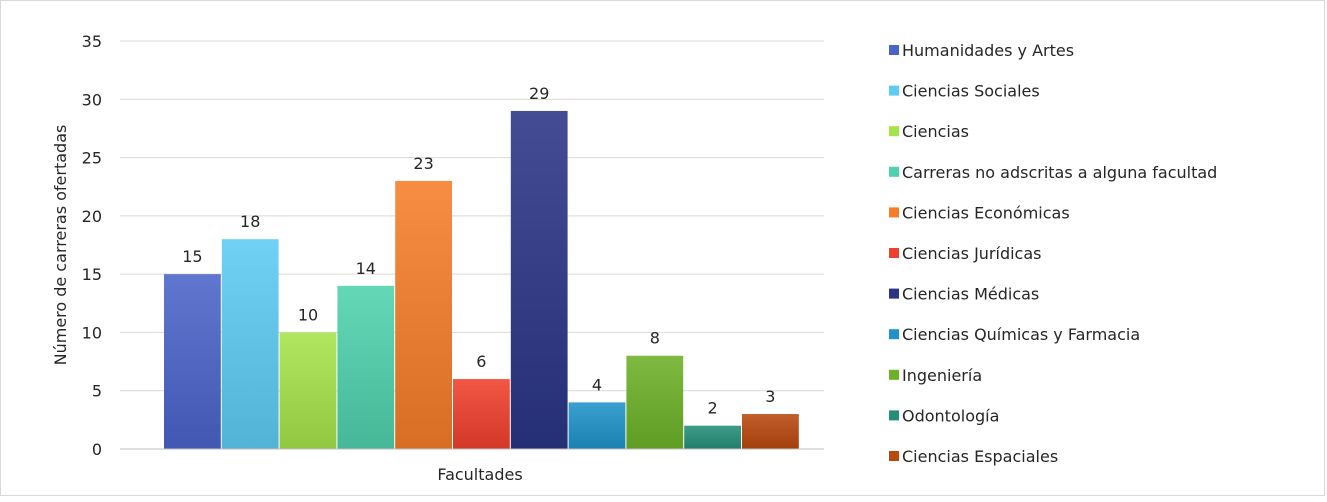  I want to click on legend-label: Humanidades y Artes, so click(988, 50).